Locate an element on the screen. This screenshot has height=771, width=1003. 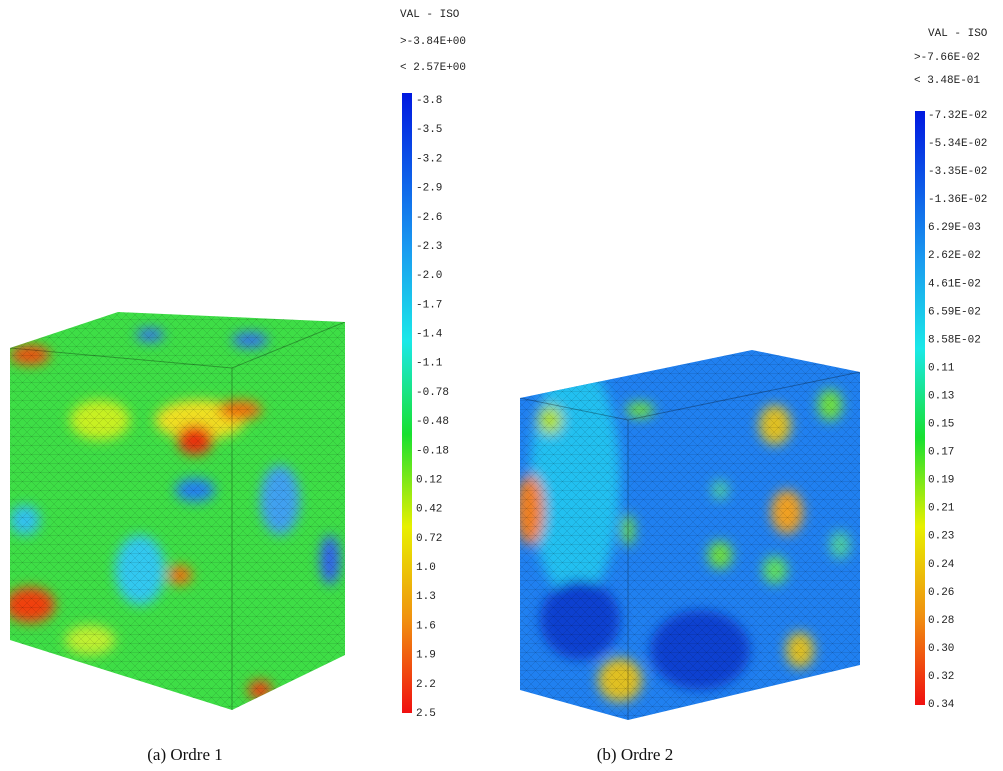
colorbar-label: -0.18 is located at coordinates (432, 451).